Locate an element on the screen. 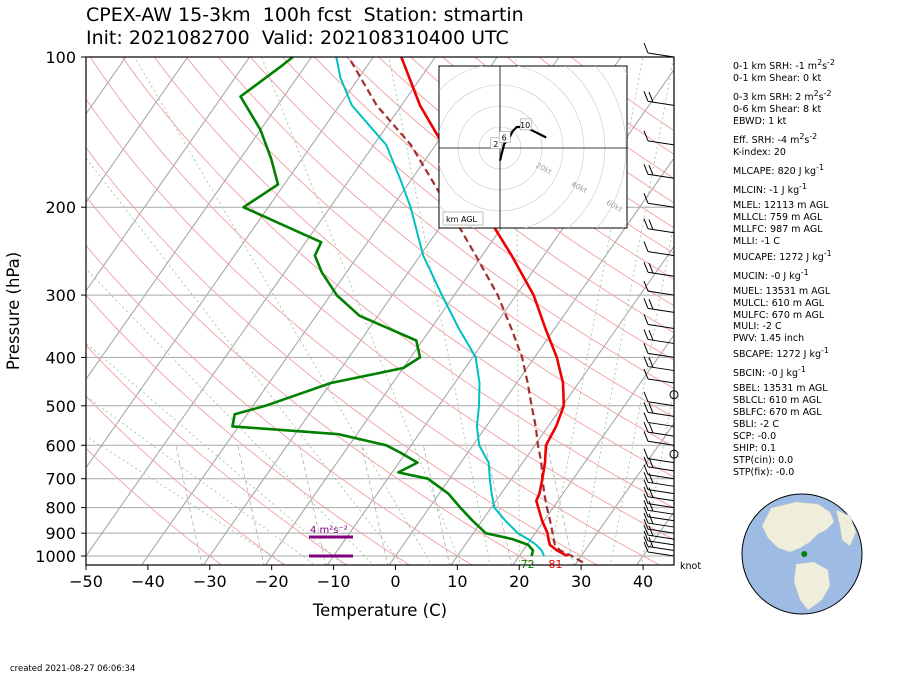 The image size is (906, 675). y-tick-label: 100 is located at coordinates (60, 57).